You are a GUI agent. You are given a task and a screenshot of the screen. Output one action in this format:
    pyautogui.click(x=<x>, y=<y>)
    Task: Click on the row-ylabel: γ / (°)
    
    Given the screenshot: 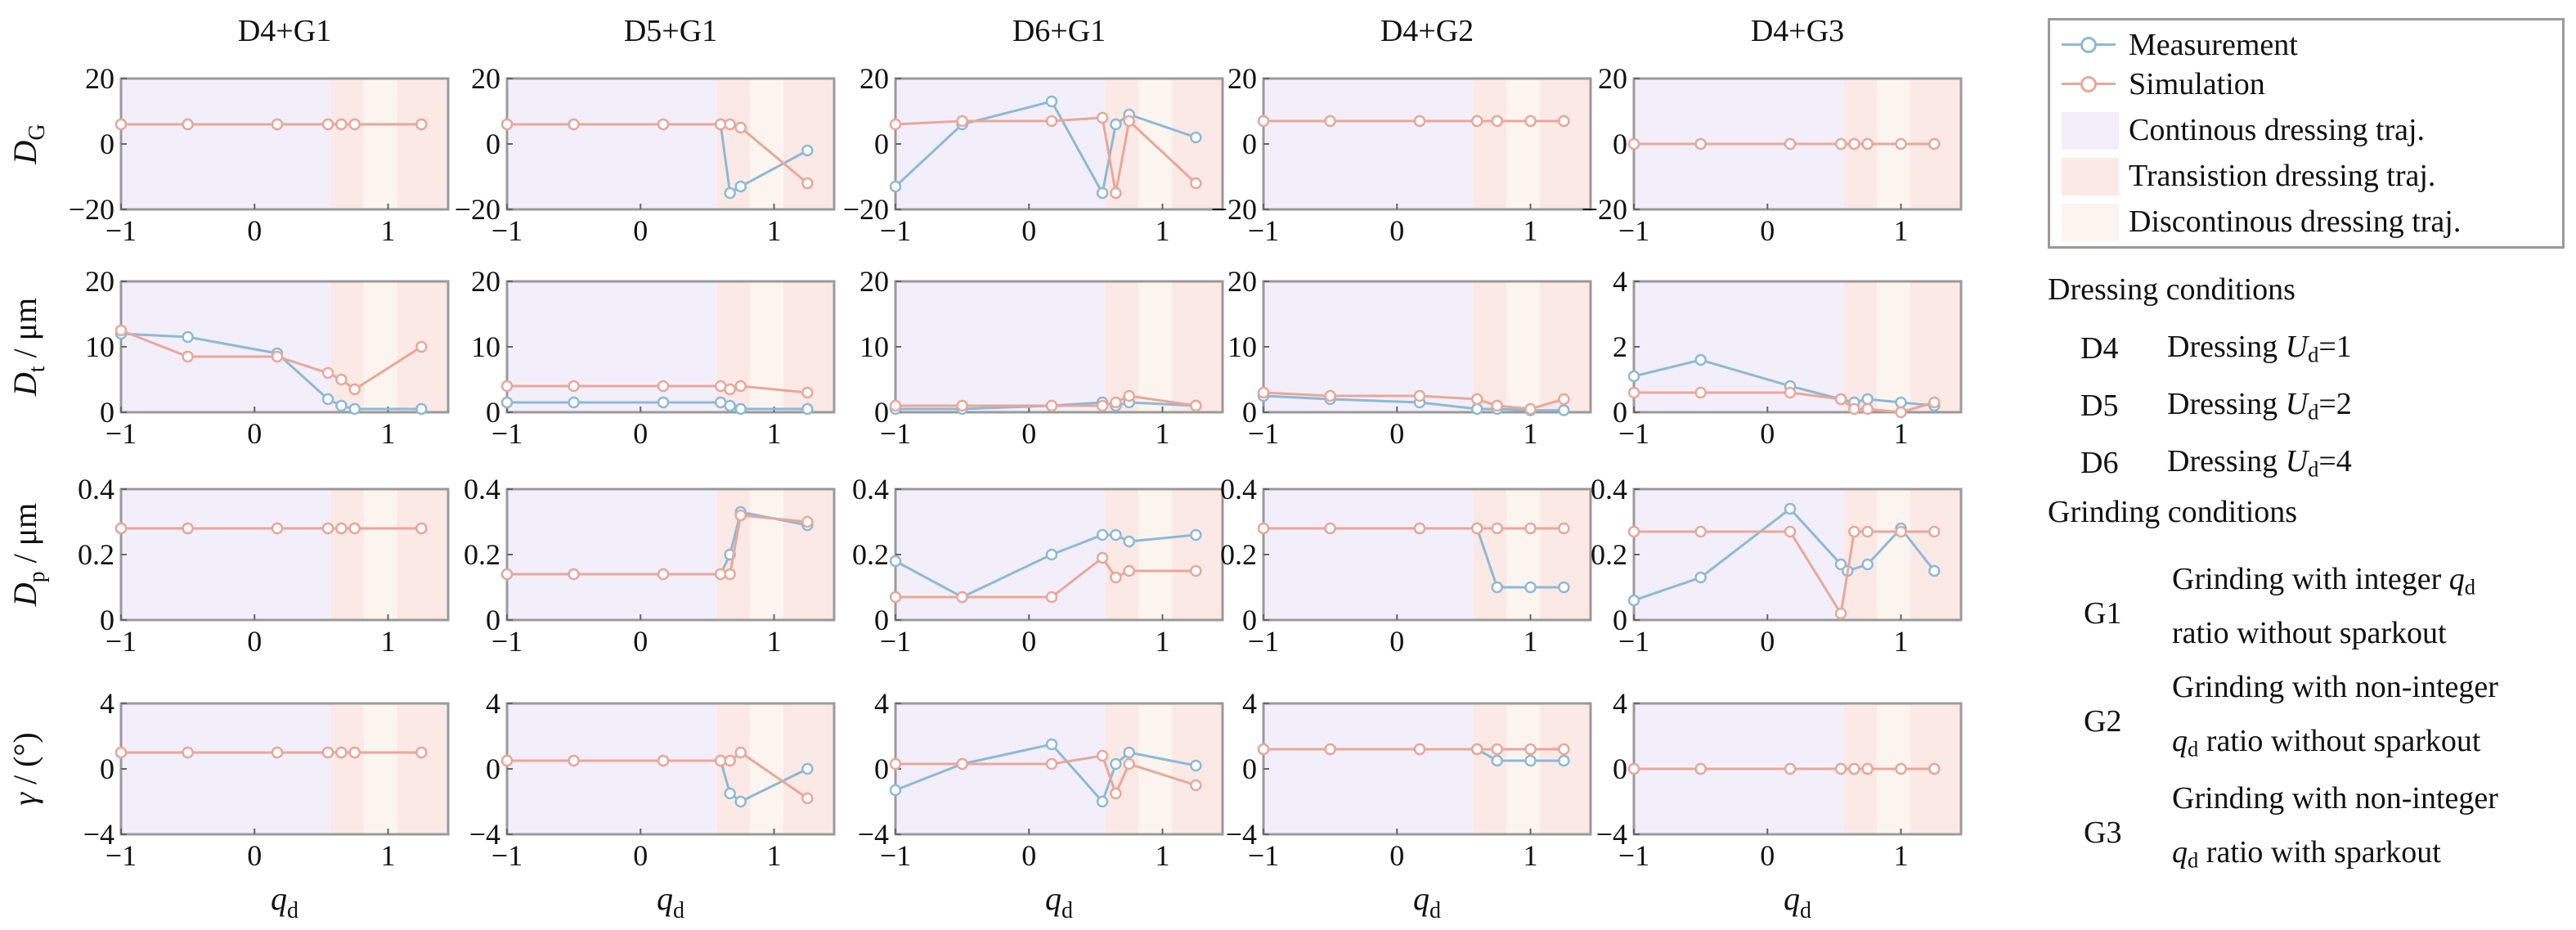 What is the action you would take?
    pyautogui.click(x=25, y=769)
    